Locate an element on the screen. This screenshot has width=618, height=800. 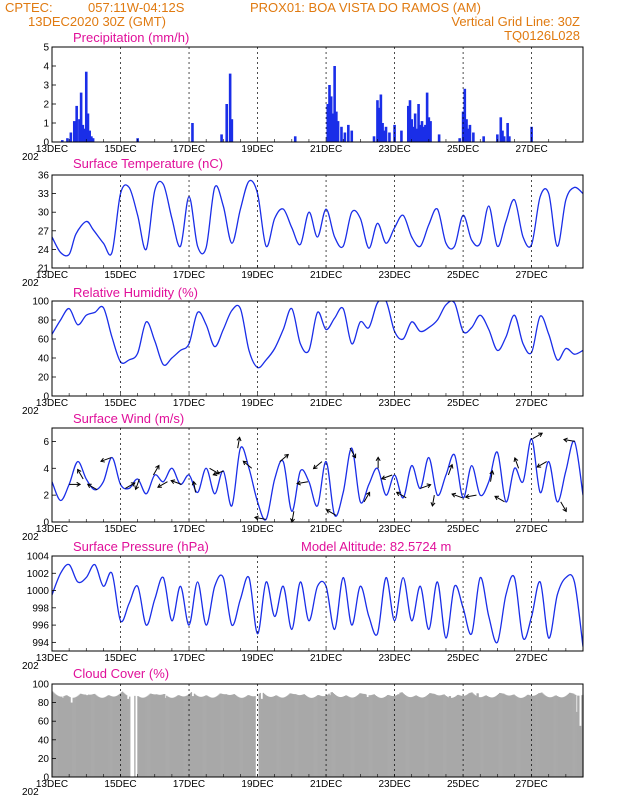
header-grid-note: Vertical Grid Line: 30Z is located at coordinates (515, 21).